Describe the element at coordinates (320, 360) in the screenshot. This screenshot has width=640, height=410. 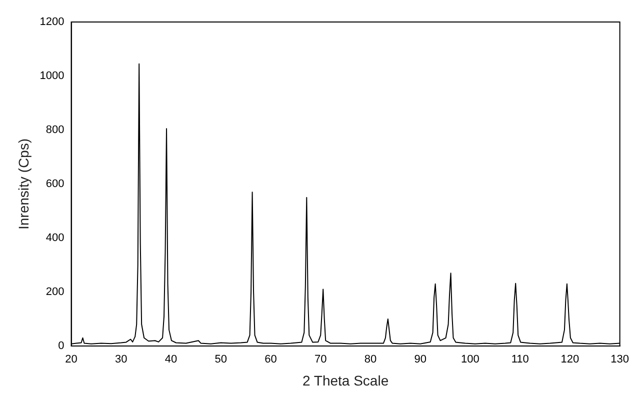
I see `x-tick-label: 70` at that location.